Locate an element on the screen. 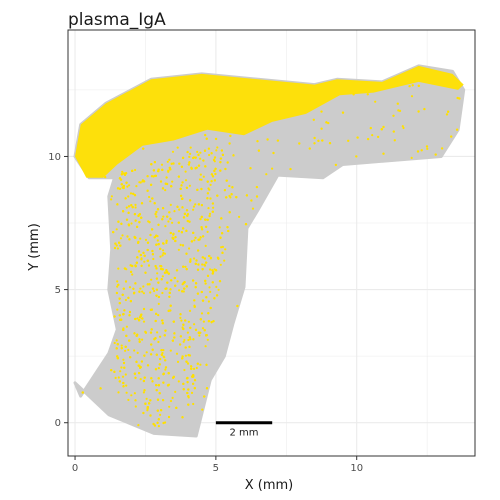 Image resolution: width=500 pixels, height=500 pixels. y-axis-ticks: 0 5 10 is located at coordinates (58, 290).